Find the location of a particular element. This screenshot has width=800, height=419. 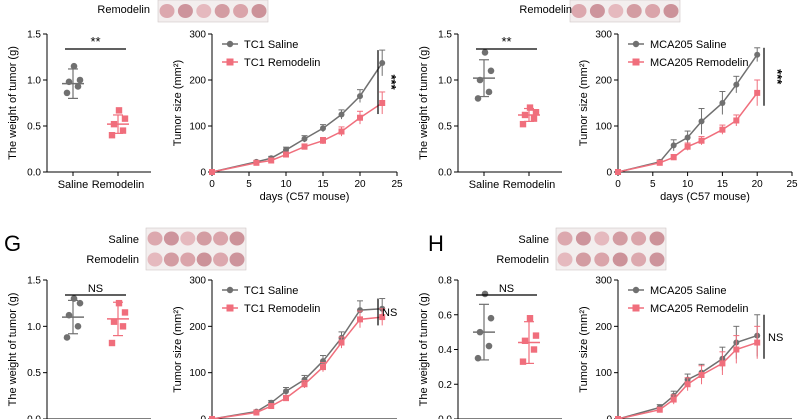

legend-label: TC1 Remodelin is located at coordinates (282, 63).